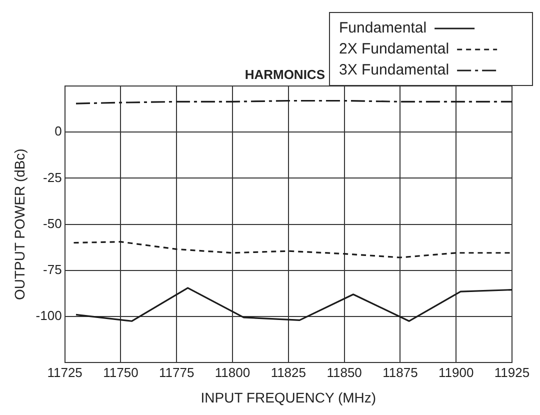 This screenshot has height=415, width=540. What do you see at coordinates (394, 70) in the screenshot?
I see `legend-label: 3X Fundamental` at bounding box center [394, 70].